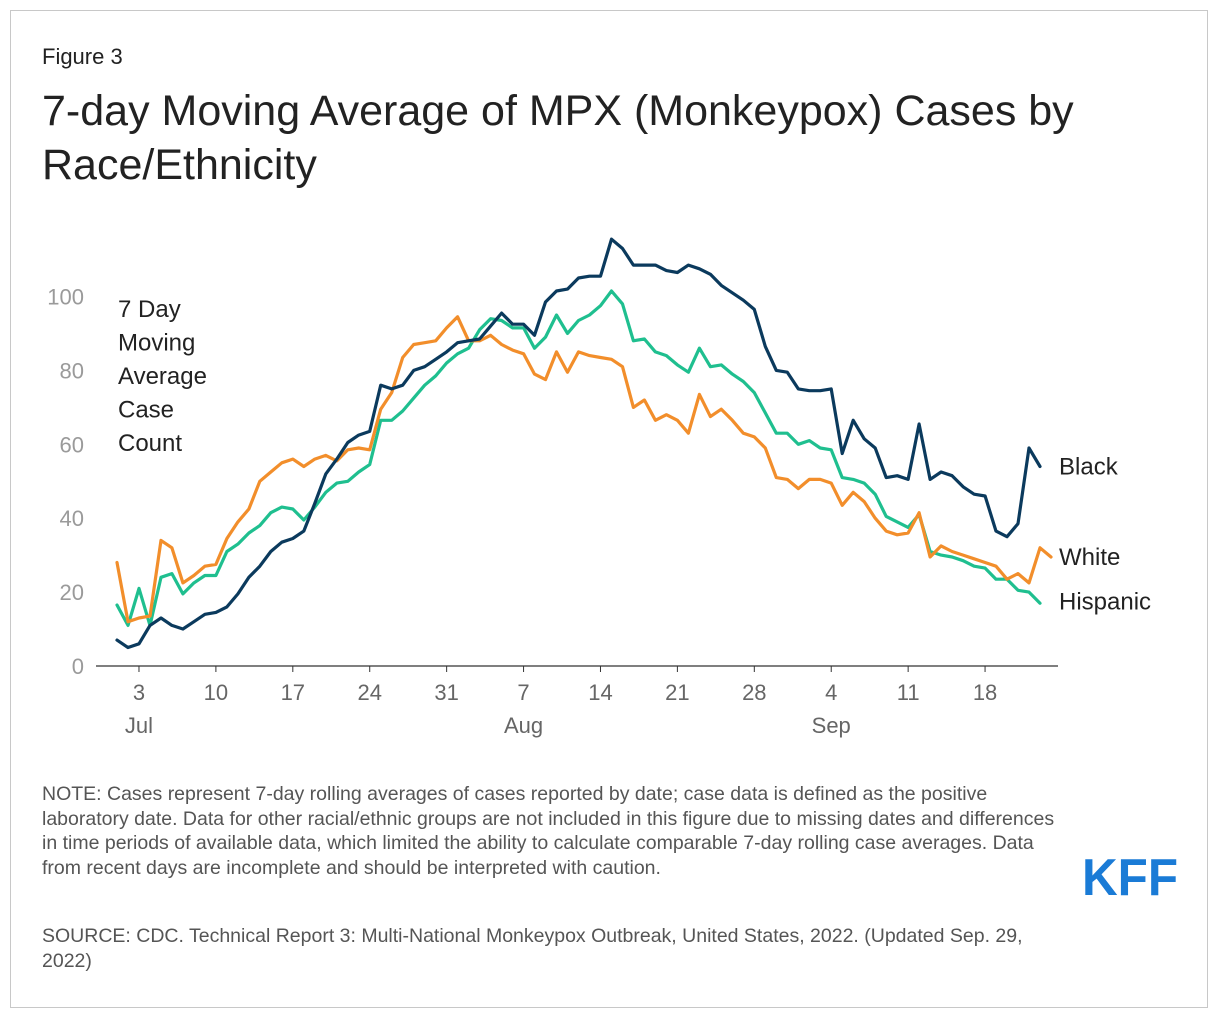  I want to click on x-axis-ticks: 3 10 17 24 31 7 14 21 28 4 11 18, so click(565, 685).